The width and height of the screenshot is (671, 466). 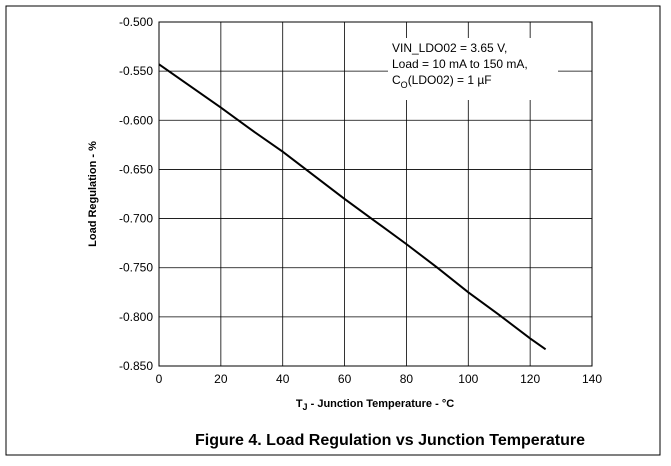 I want to click on annotation: CO(LDO02) = 1 µF, so click(x=442, y=81).